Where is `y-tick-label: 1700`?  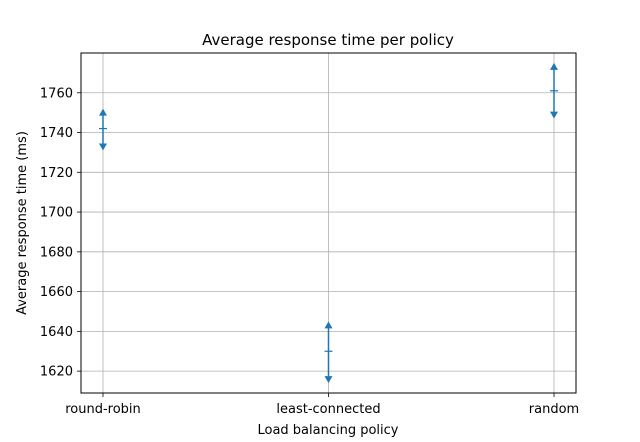
y-tick-label: 1700 is located at coordinates (56, 213).